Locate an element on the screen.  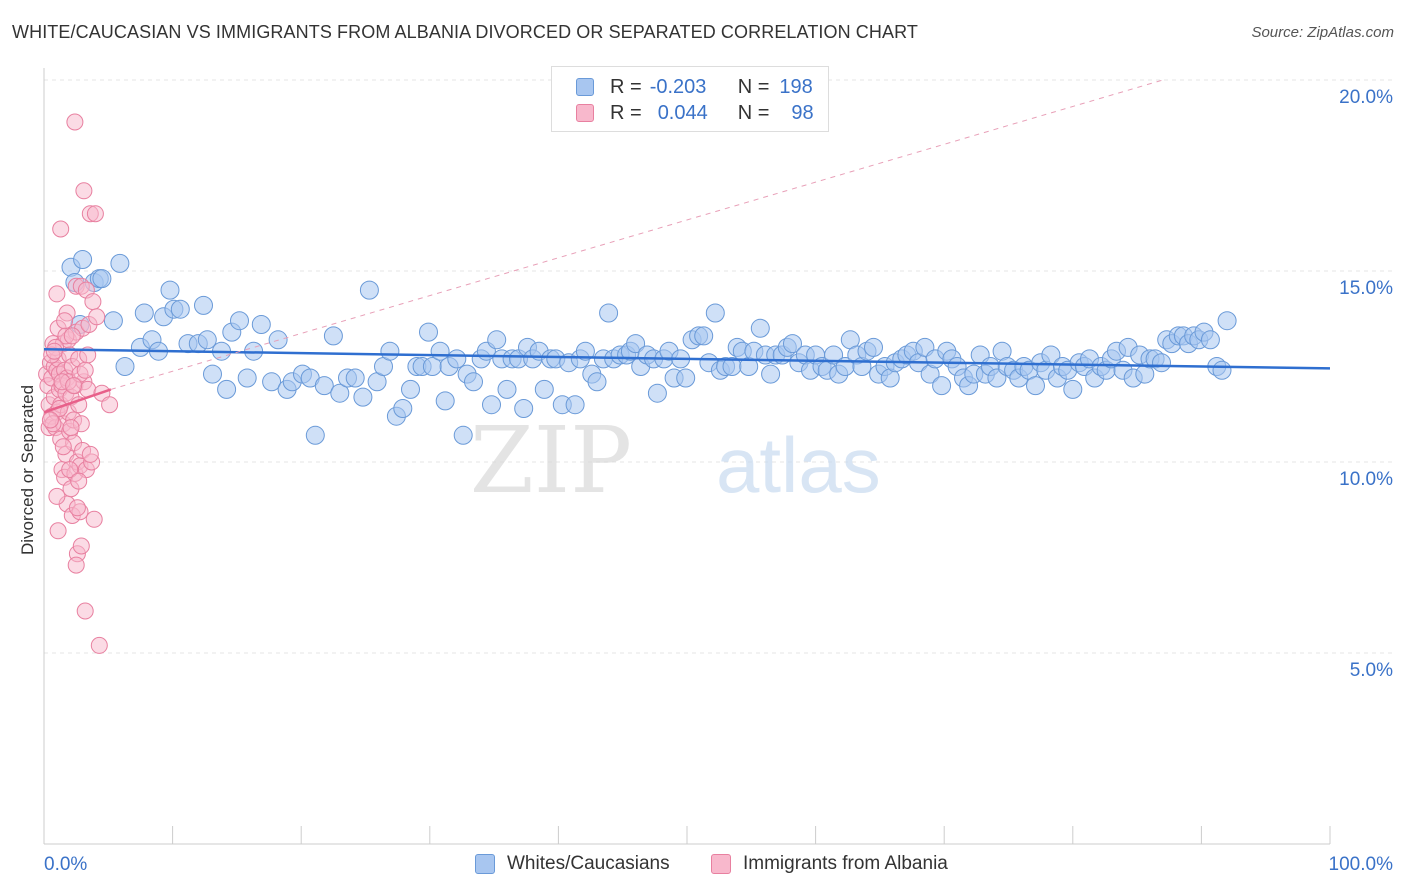
source-label: Source: ZipAtlas.com is located at coordinates (1322, 32).